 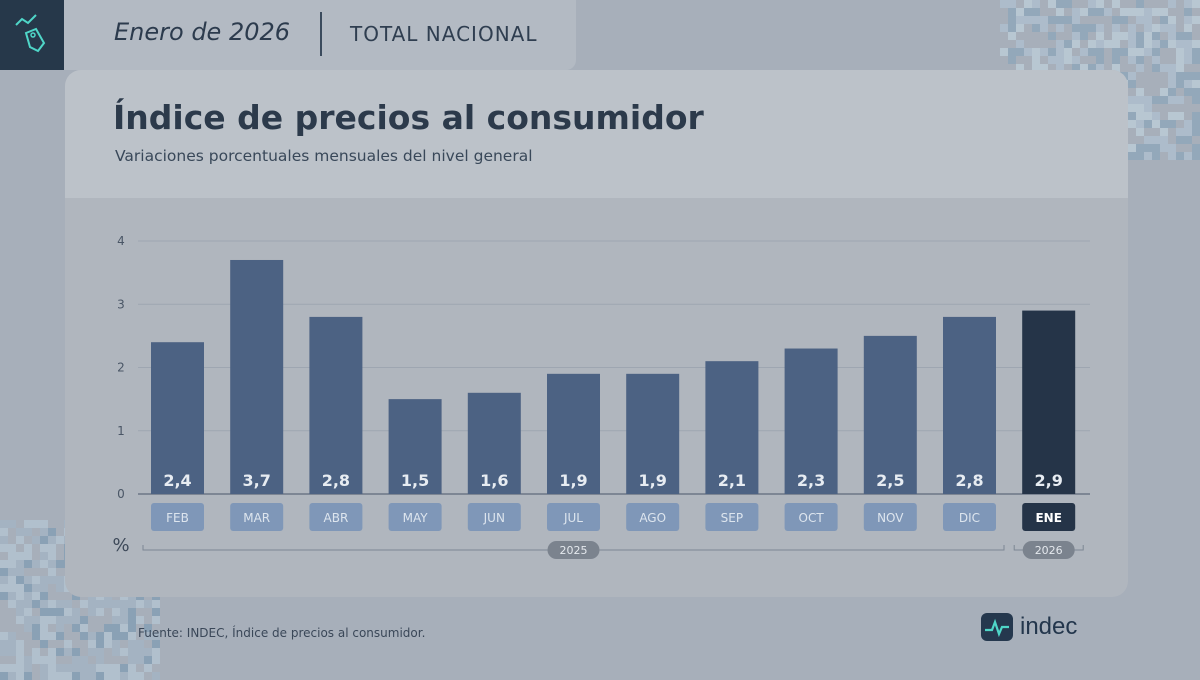 I want to click on x-tick-label: ABR, so click(x=336, y=518).